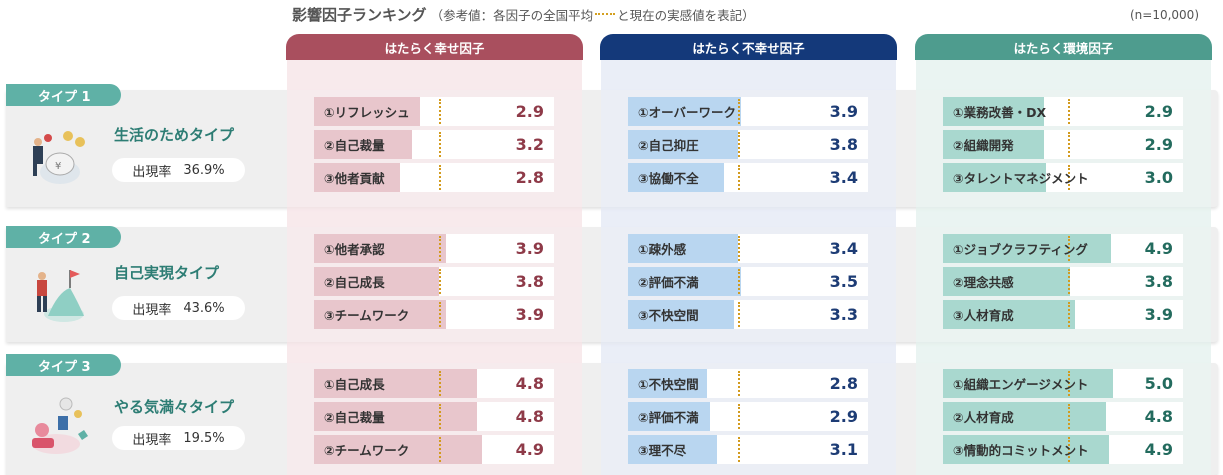 The image size is (1223, 475). What do you see at coordinates (1158, 383) in the screenshot?
I see `factor-value: 5.0` at bounding box center [1158, 383].